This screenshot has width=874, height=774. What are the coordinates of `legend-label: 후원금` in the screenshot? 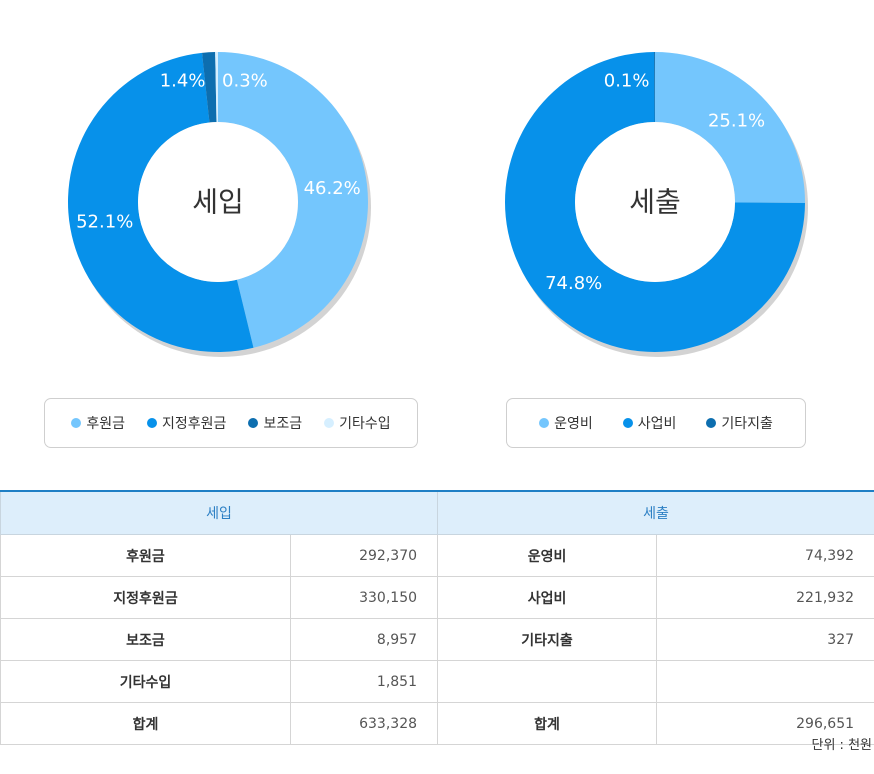 It's located at (106, 424).